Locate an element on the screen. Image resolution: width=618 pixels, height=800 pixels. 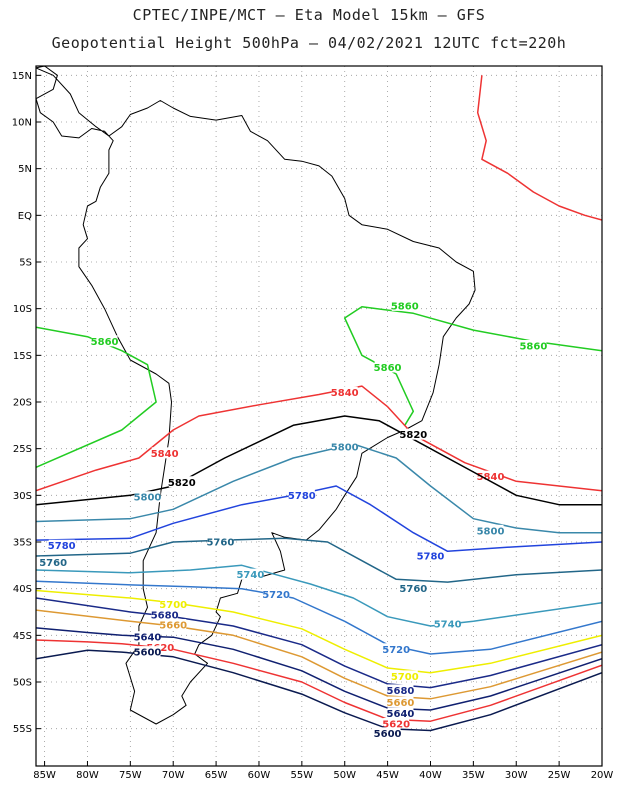
lat-label: 35S is located at coordinates (22, 543).